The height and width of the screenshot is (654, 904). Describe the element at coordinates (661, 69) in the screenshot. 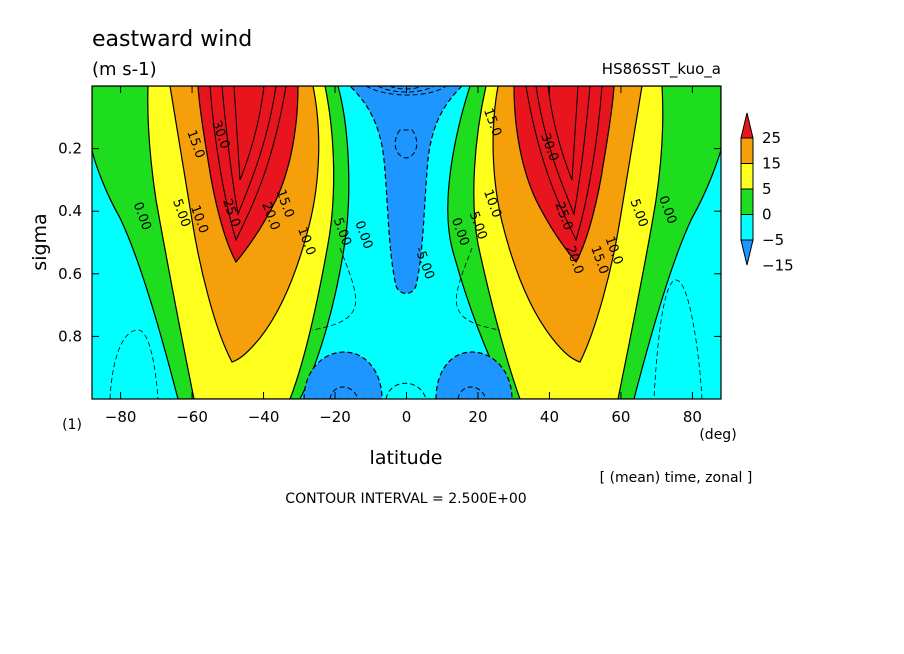

I see `dataset-label: HS86SST_kuo_a` at that location.